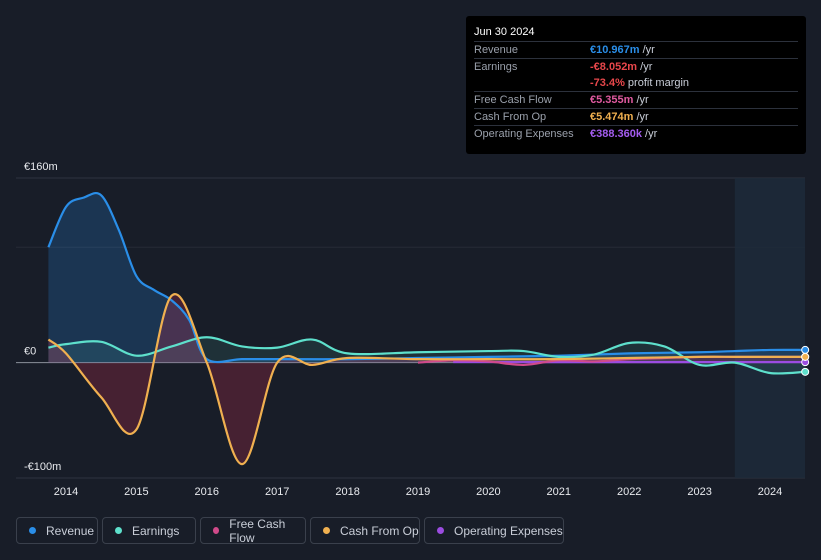 The width and height of the screenshot is (821, 560). Describe the element at coordinates (607, 83) in the screenshot. I see `tooltip-value-number: -73.4%` at that location.